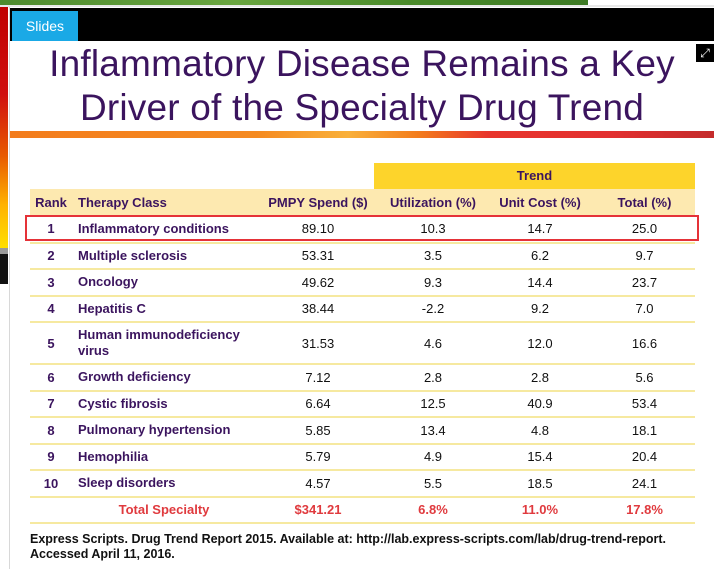  I want to click on utilization-cell: -2.2, so click(433, 309).